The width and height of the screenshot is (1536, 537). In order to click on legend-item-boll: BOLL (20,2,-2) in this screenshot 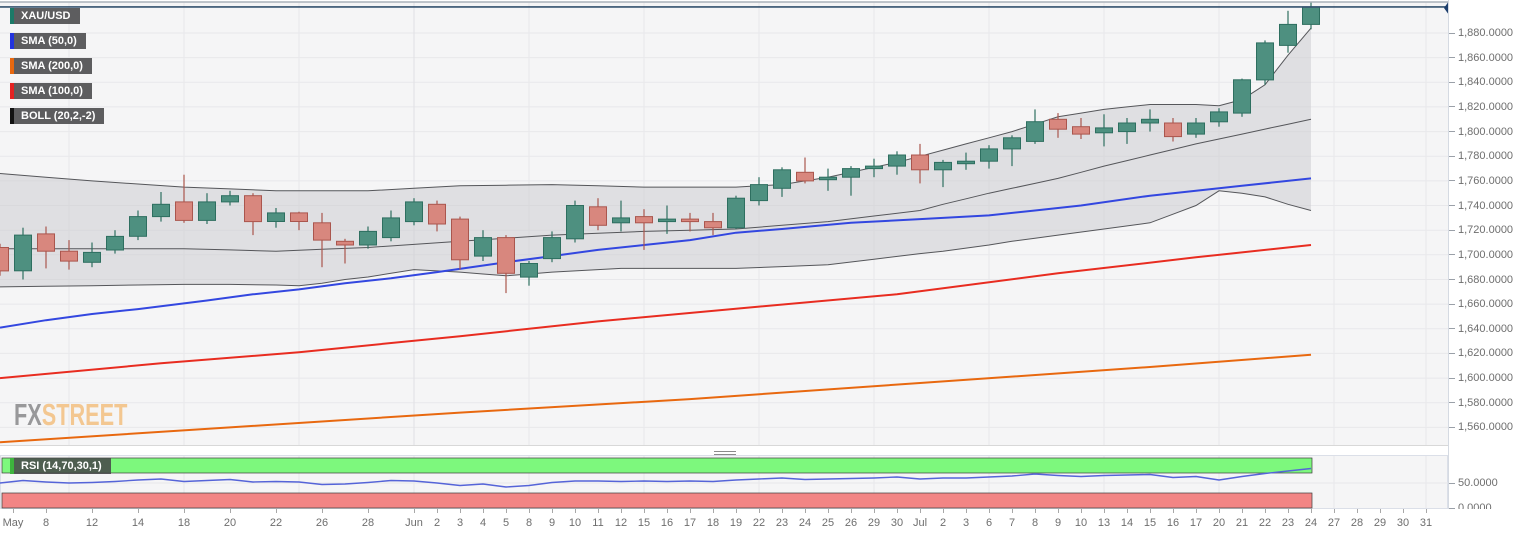, I will do `click(57, 116)`.